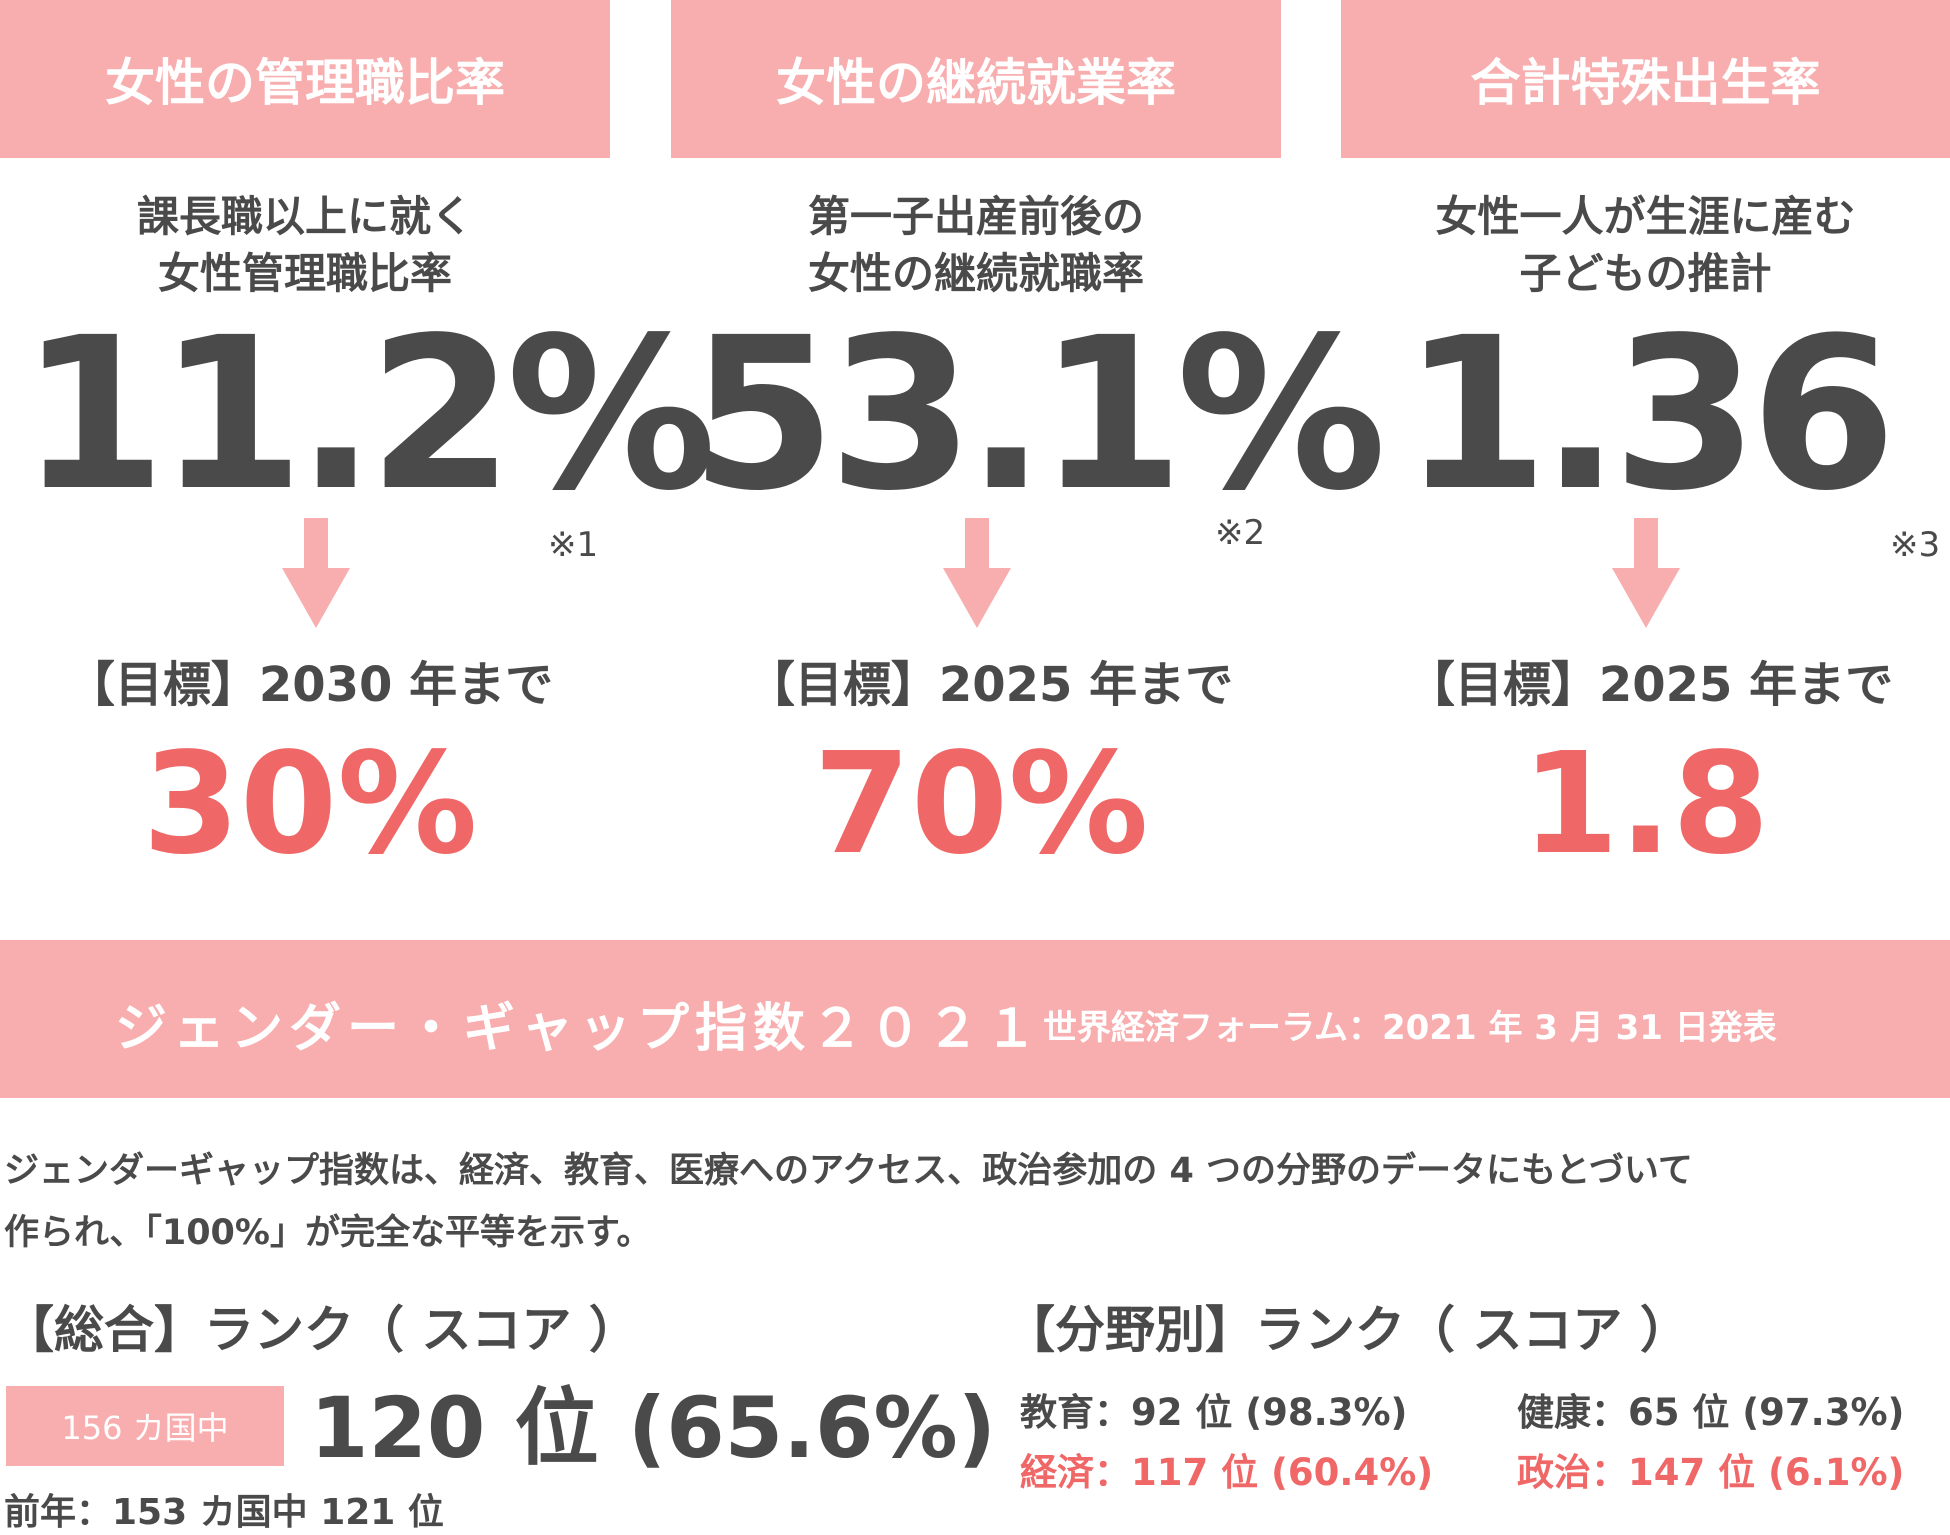 This screenshot has width=1950, height=1535. Describe the element at coordinates (305, 79) in the screenshot. I see `card-header-management: 女性の管理職比率` at that location.